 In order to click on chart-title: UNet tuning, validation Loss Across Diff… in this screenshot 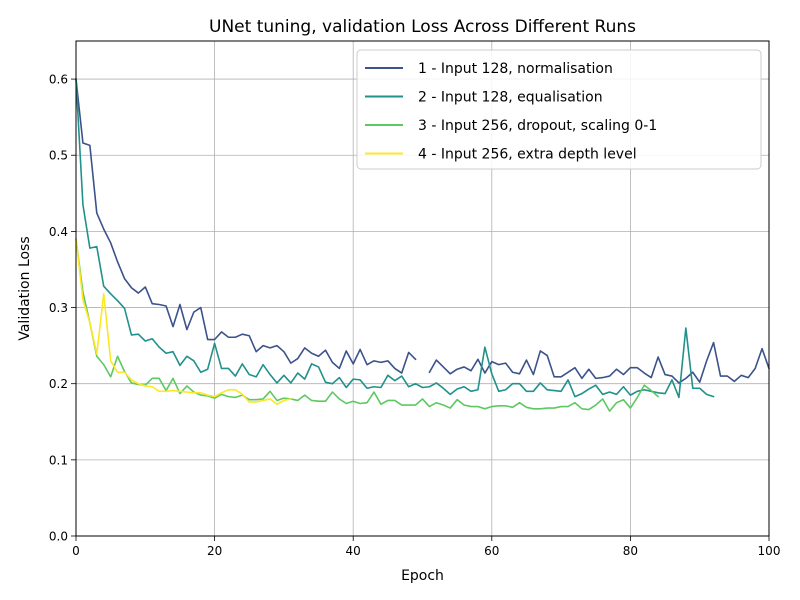, I will do `click(422, 27)`.